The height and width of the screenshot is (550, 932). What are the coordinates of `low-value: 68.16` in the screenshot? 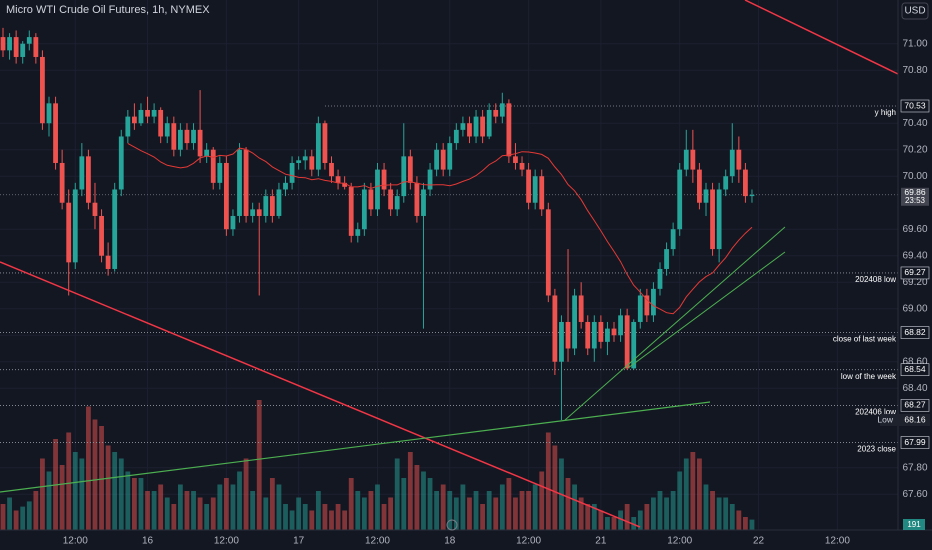 It's located at (915, 419).